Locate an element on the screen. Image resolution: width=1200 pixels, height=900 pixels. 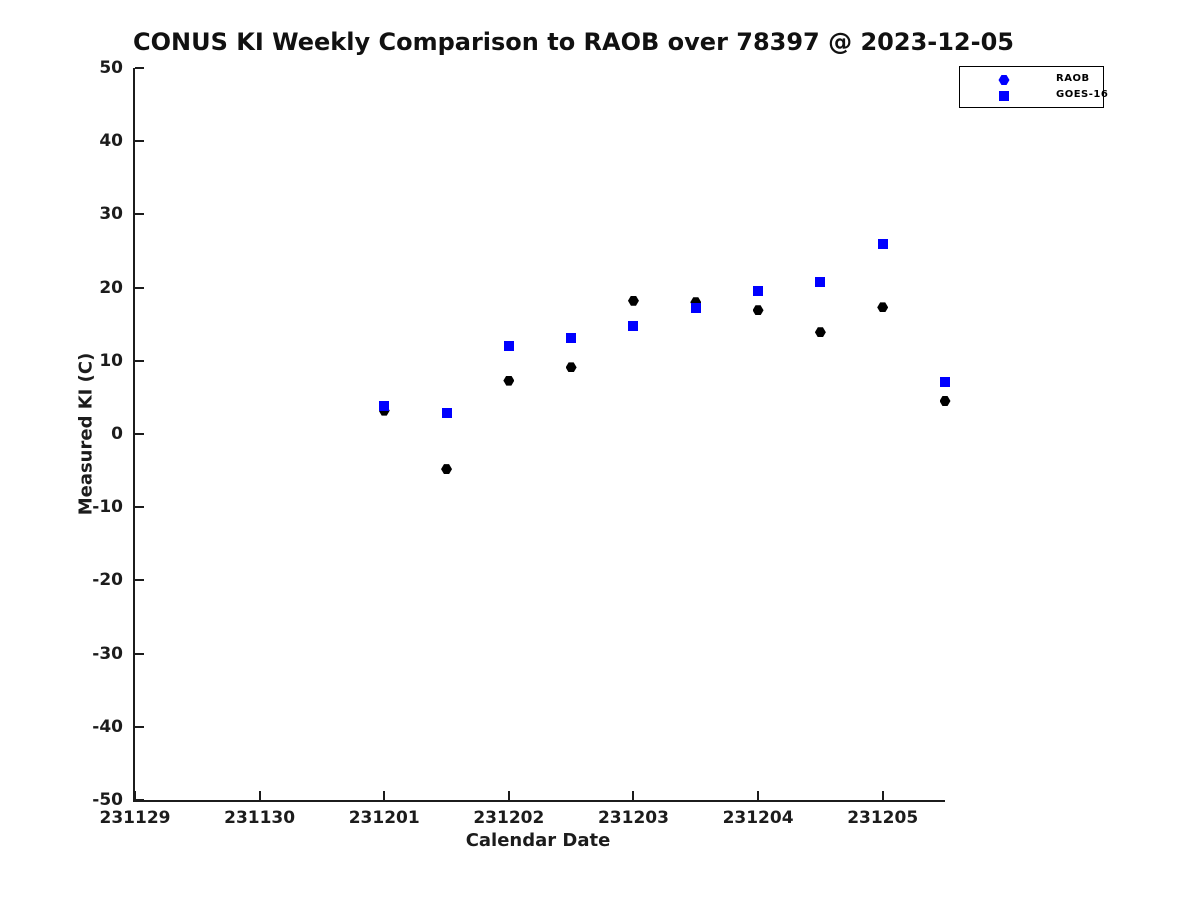
legend-label: RAOB is located at coordinates (1073, 78).